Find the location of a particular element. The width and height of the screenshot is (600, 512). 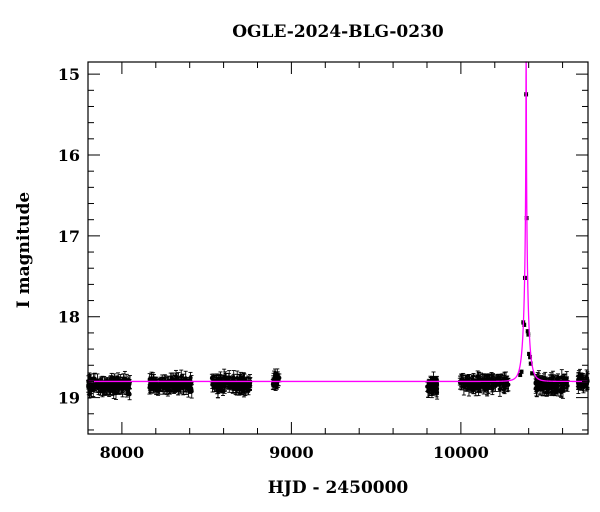

y-tick-label: 18 is located at coordinates (69, 317).